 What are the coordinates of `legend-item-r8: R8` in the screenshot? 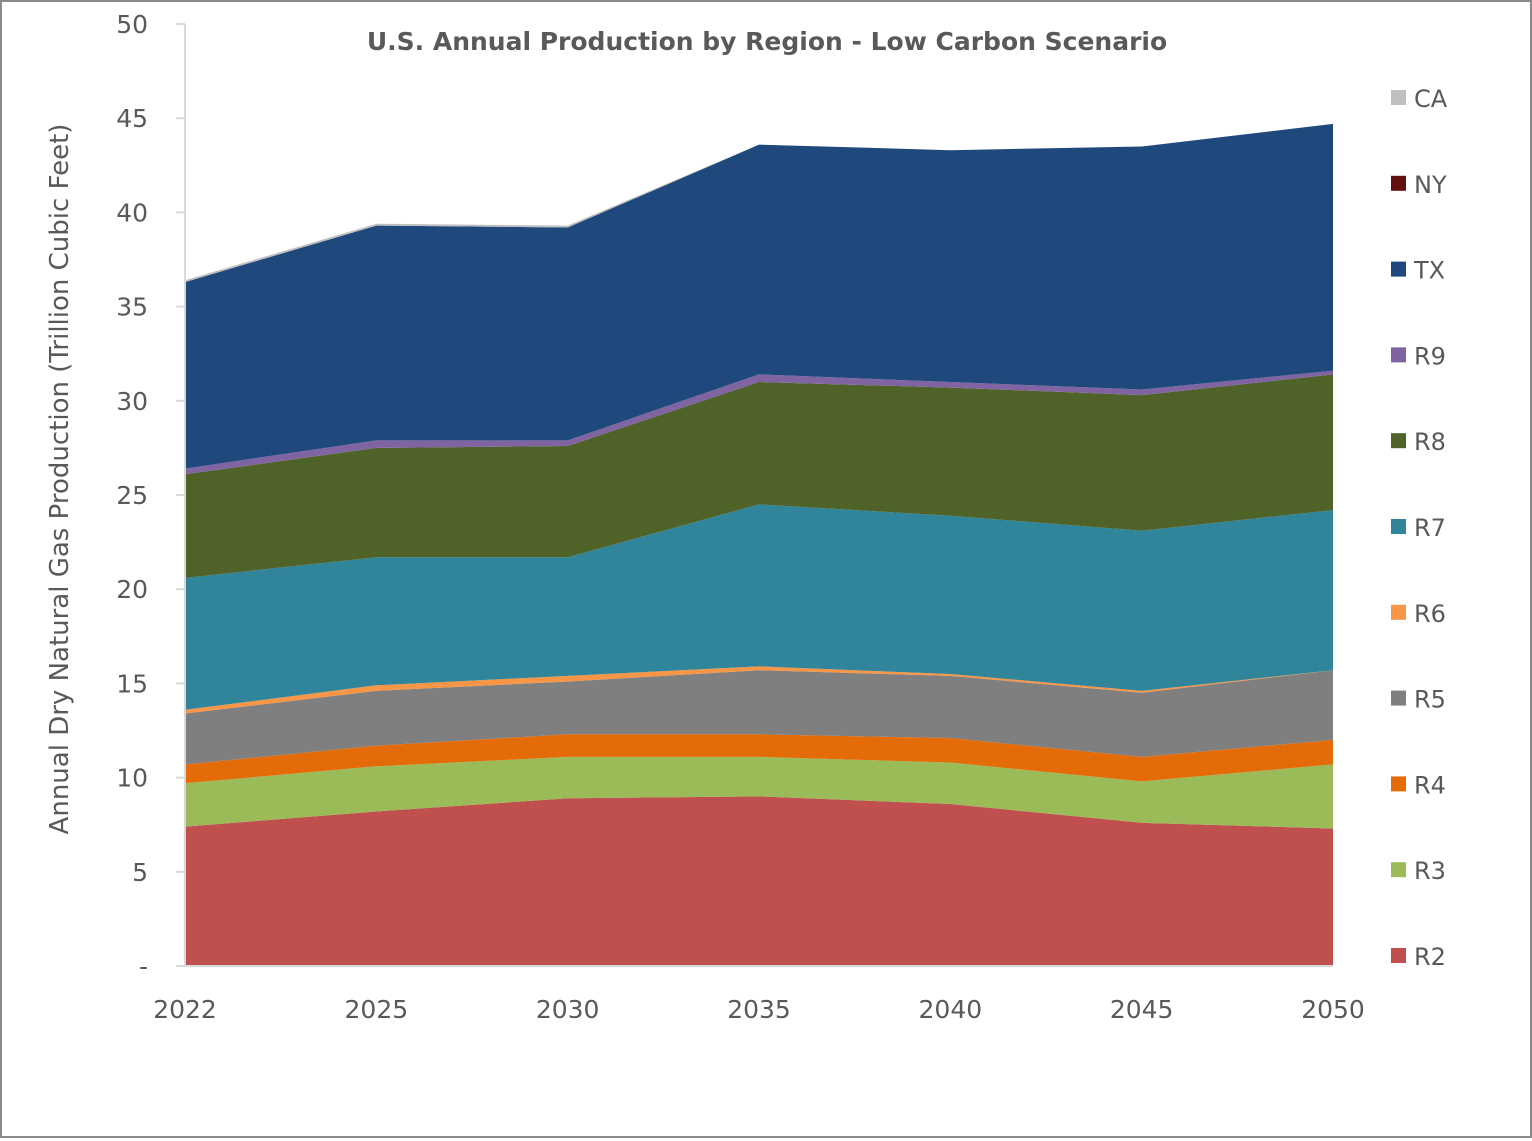 It's located at (1418, 442).